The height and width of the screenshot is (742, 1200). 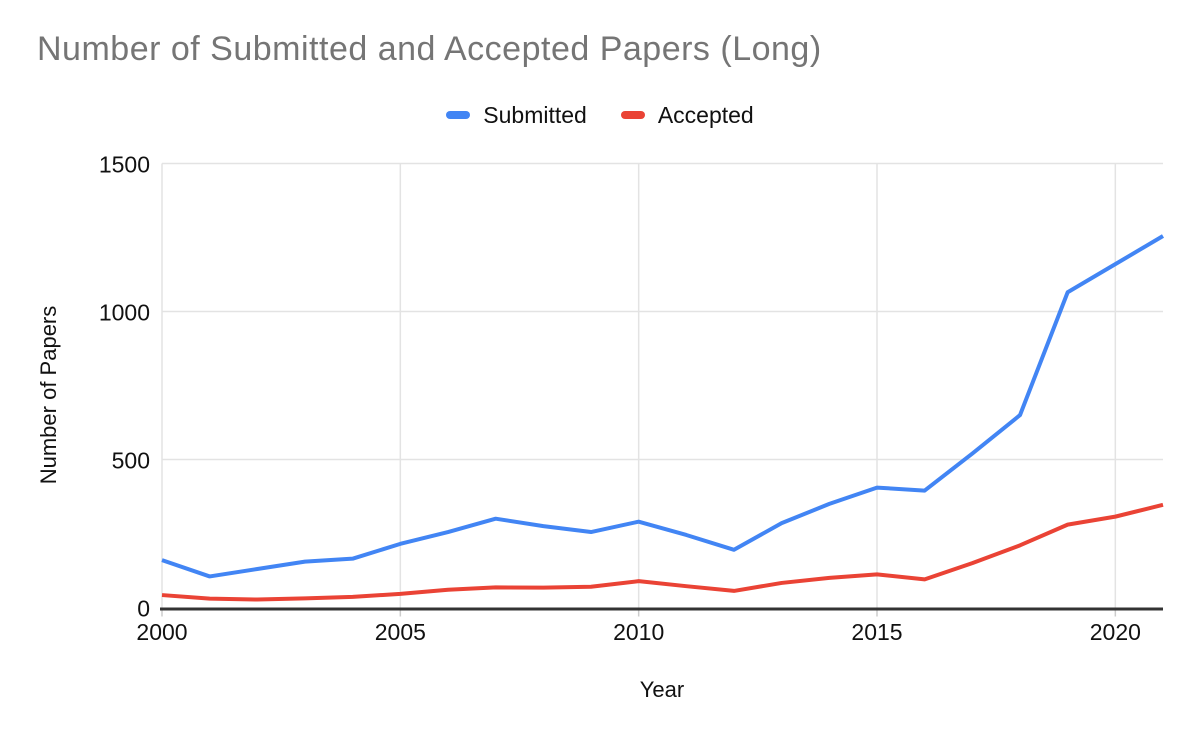 I want to click on y-tick-label-500: 500, so click(x=131, y=461).